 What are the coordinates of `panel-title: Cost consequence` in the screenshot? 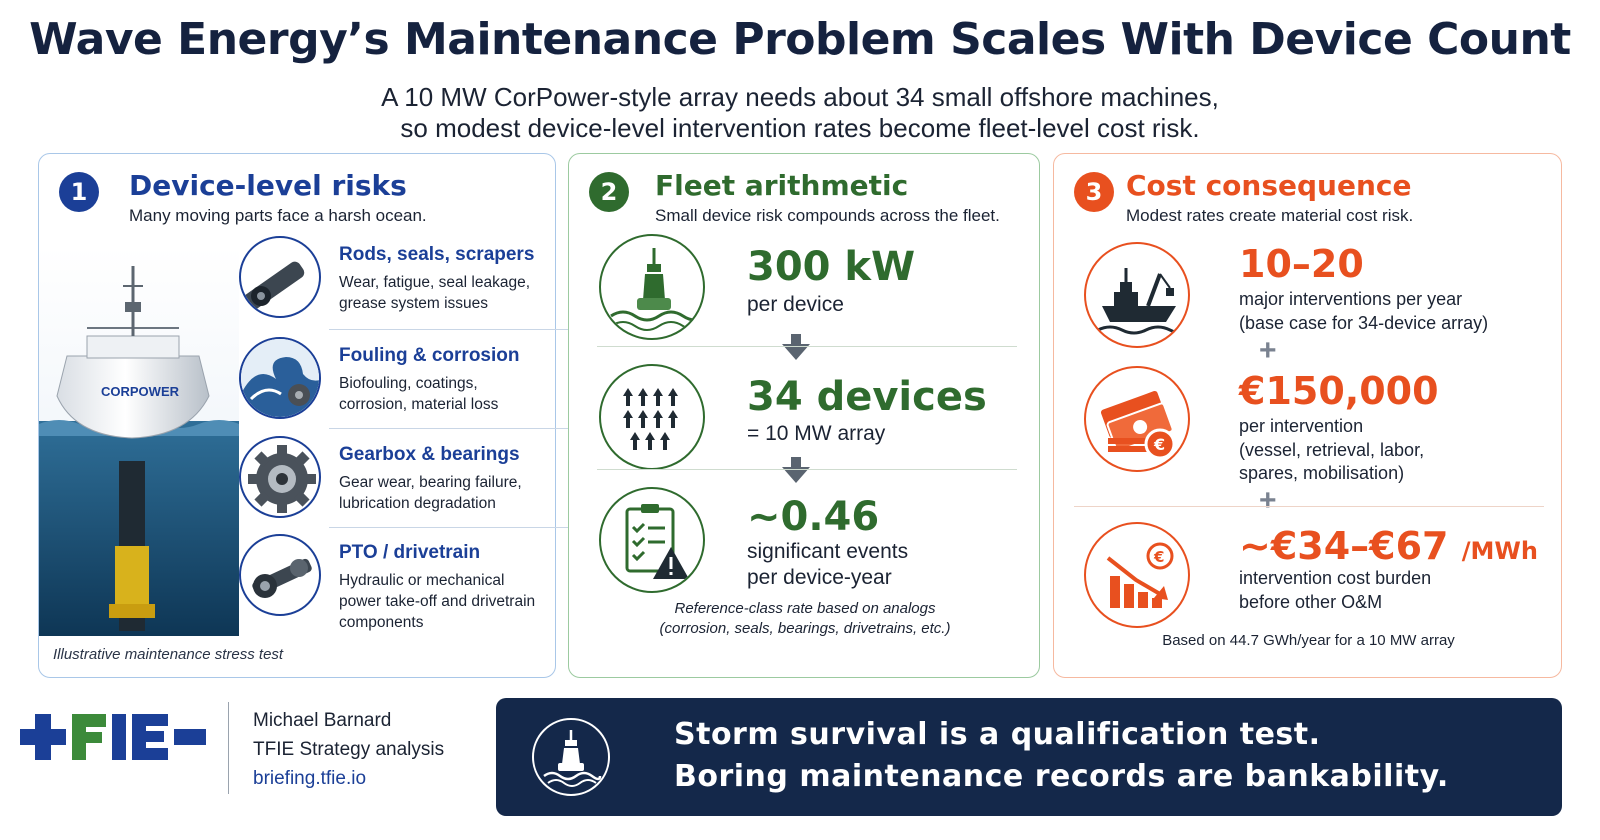 It's located at (1269, 185).